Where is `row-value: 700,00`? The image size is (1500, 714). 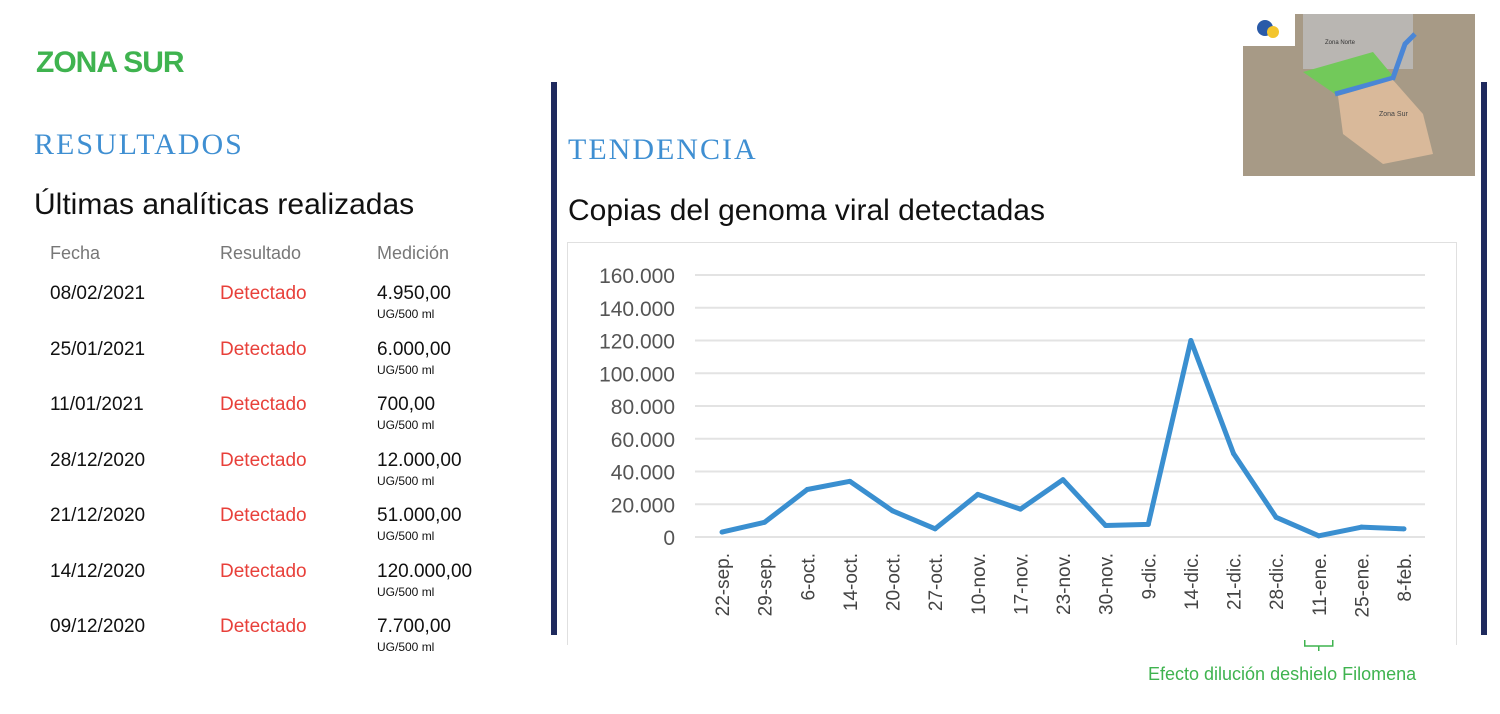
row-value: 700,00 is located at coordinates (406, 404).